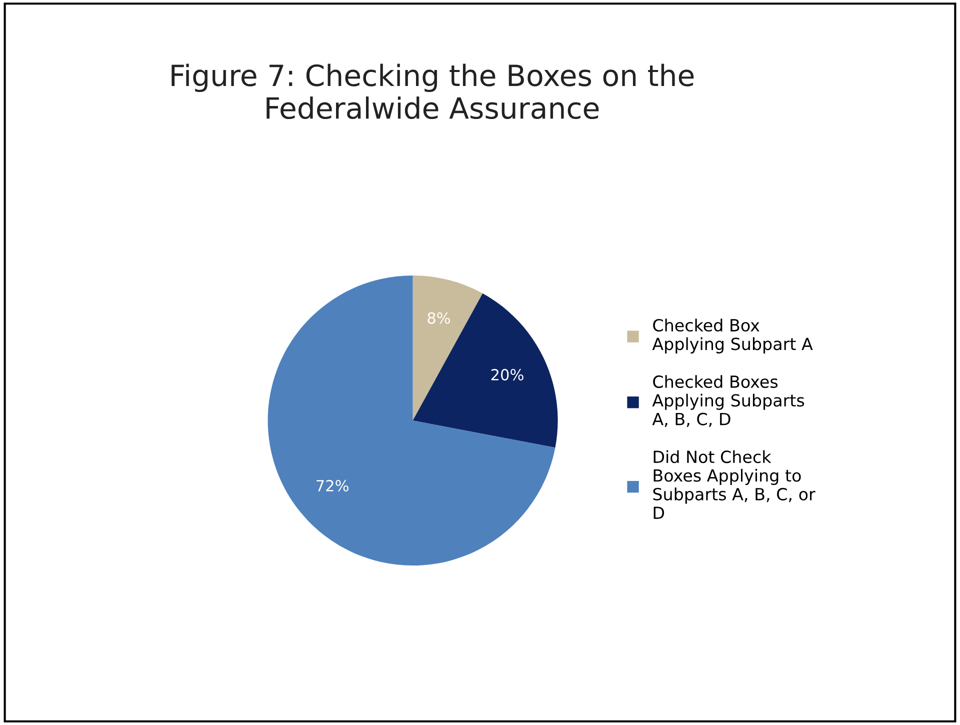 The image size is (960, 725). What do you see at coordinates (728, 401) in the screenshot?
I see `legend-label: Checked Boxes Applying Subparts A, B, C, D` at bounding box center [728, 401].